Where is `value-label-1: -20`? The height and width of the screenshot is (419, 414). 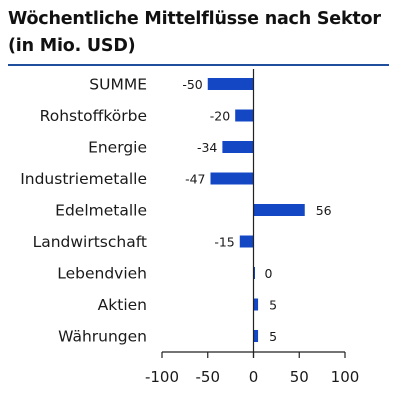
value-label-1: -20 is located at coordinates (220, 116).